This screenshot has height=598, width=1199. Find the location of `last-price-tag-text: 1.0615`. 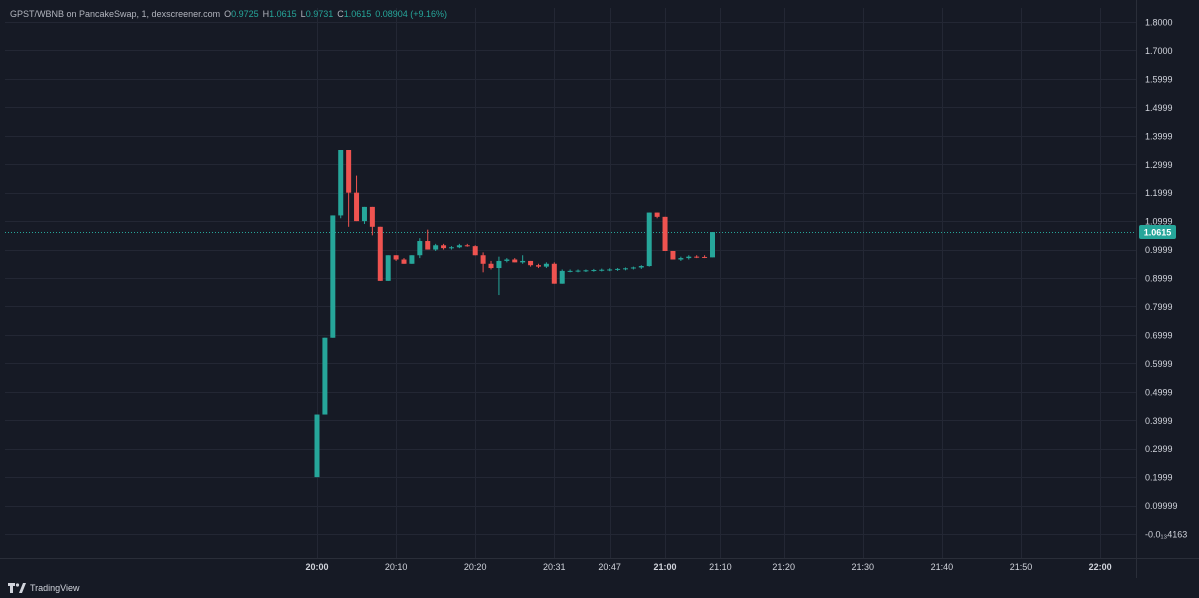

last-price-tag-text: 1.0615 is located at coordinates (1158, 233).